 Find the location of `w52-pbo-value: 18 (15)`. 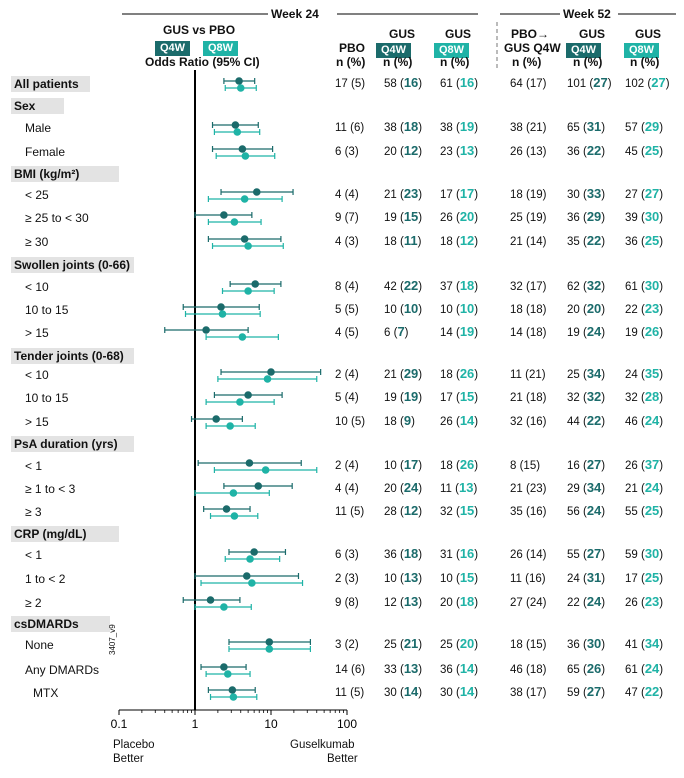

w52-pbo-value: 18 (15) is located at coordinates (528, 645).